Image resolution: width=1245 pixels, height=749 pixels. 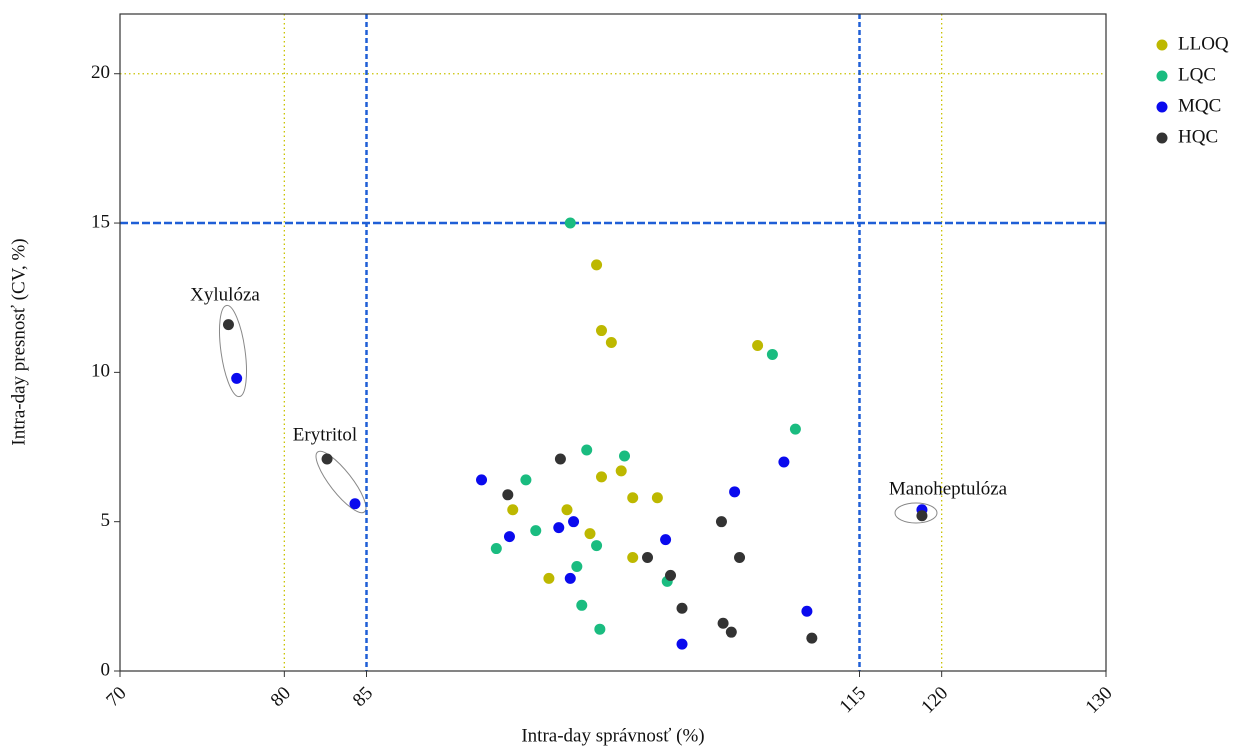 What do you see at coordinates (853, 700) in the screenshot?
I see `x-tick-label: 115` at bounding box center [853, 700].